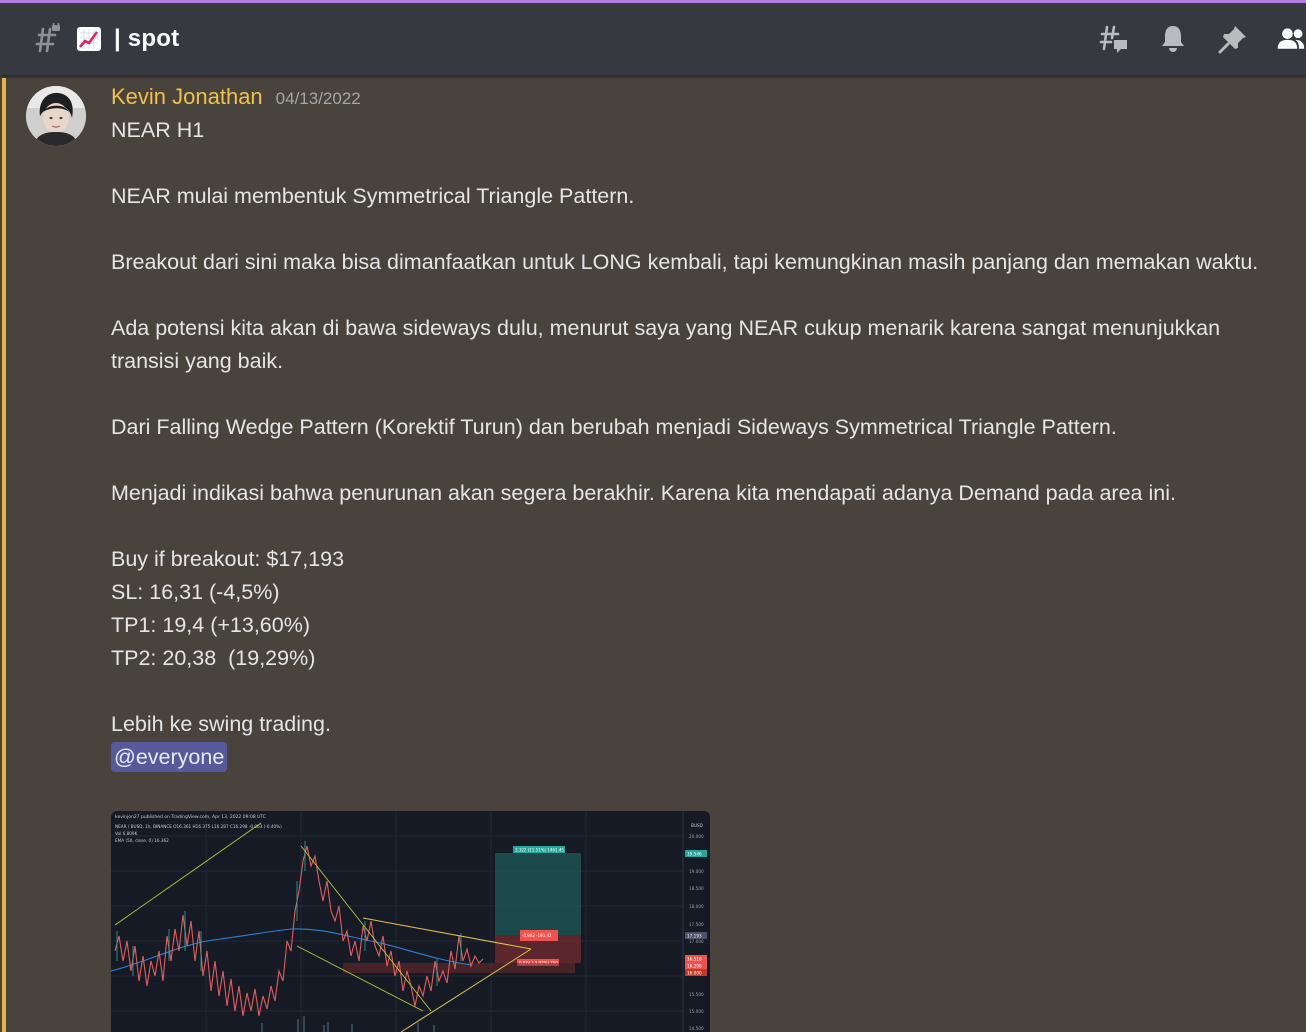 Image resolution: width=1306 pixels, height=1032 pixels. What do you see at coordinates (696, 1011) in the screenshot?
I see `price-tick: 15.000` at bounding box center [696, 1011].